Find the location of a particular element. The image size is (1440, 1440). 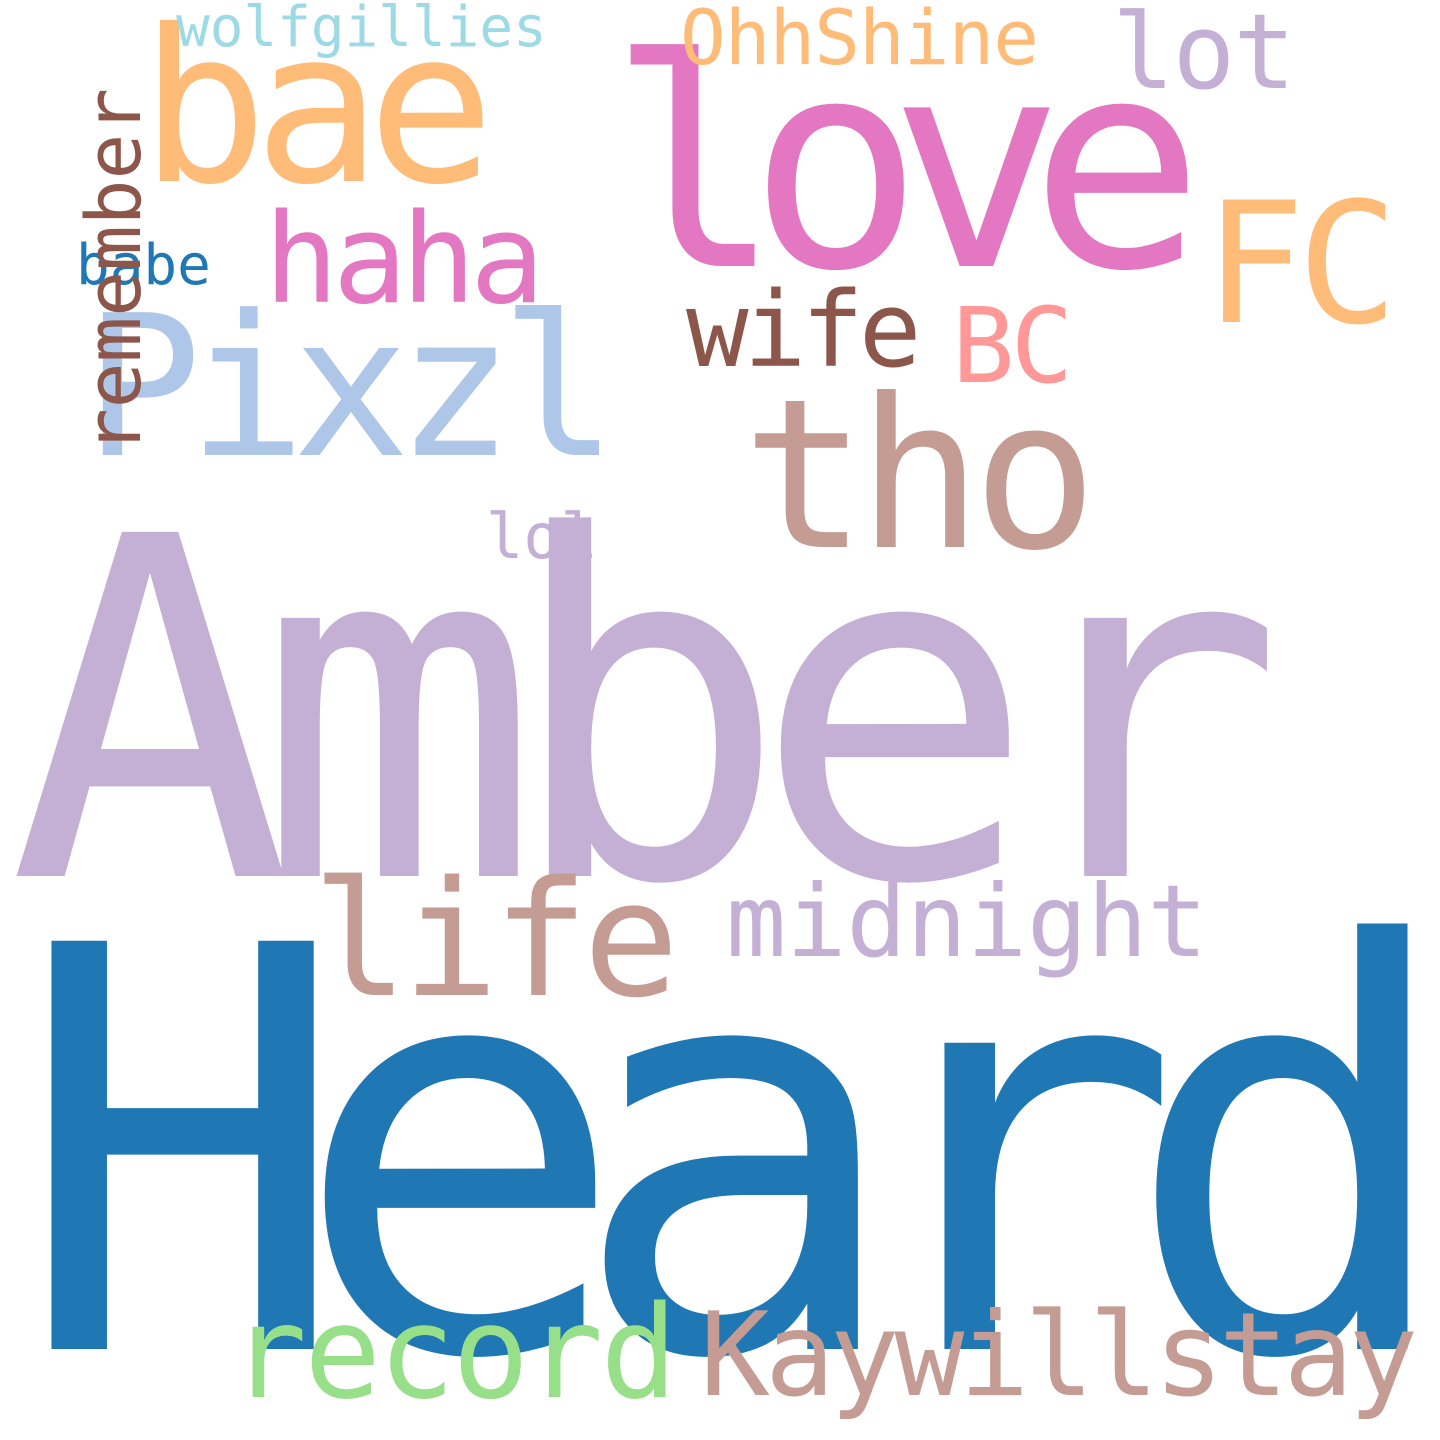

word-babe: babe is located at coordinates (143, 265).